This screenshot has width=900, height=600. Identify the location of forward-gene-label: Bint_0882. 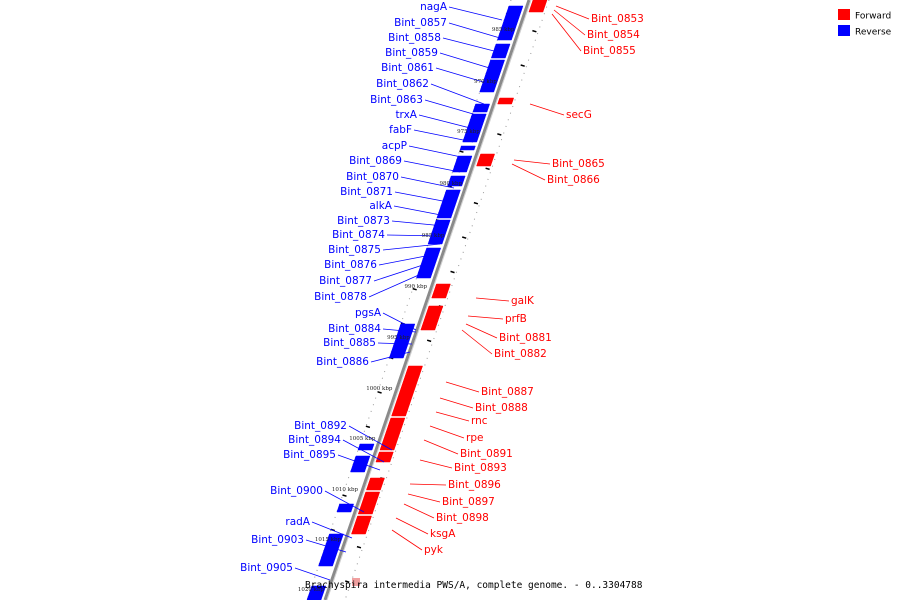
(520, 354).